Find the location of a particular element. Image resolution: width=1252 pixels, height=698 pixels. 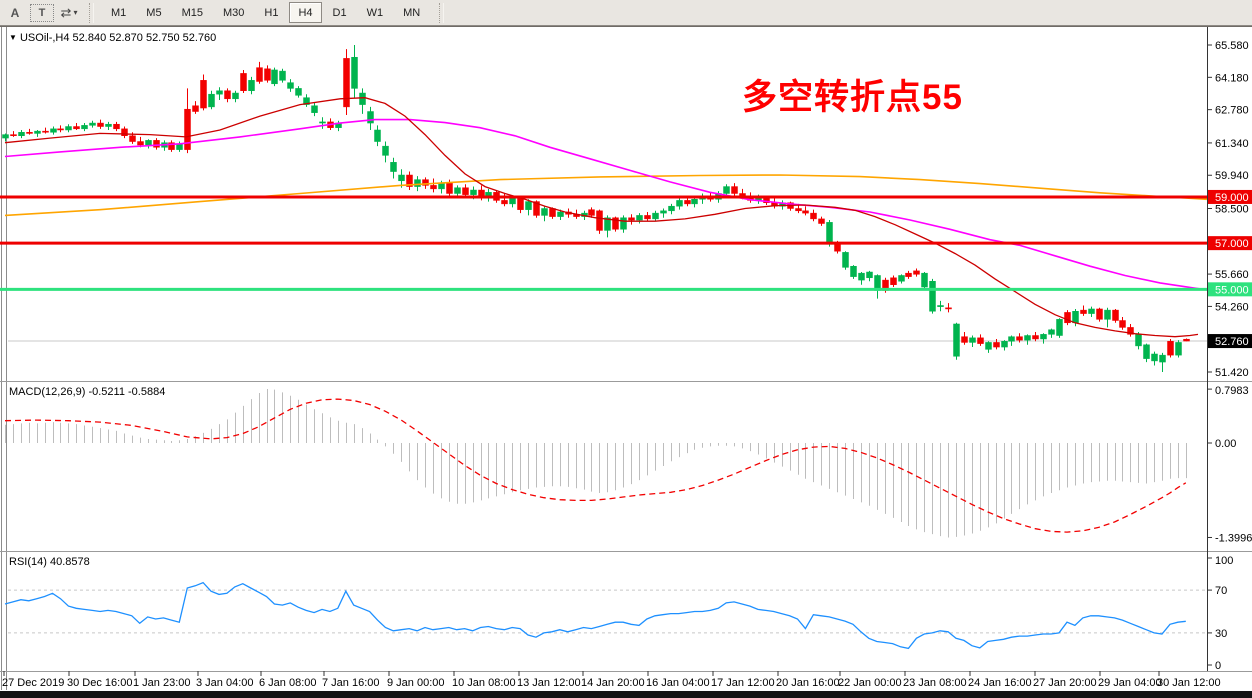

svg-text: 58.500 is located at coordinates (1232, 210).